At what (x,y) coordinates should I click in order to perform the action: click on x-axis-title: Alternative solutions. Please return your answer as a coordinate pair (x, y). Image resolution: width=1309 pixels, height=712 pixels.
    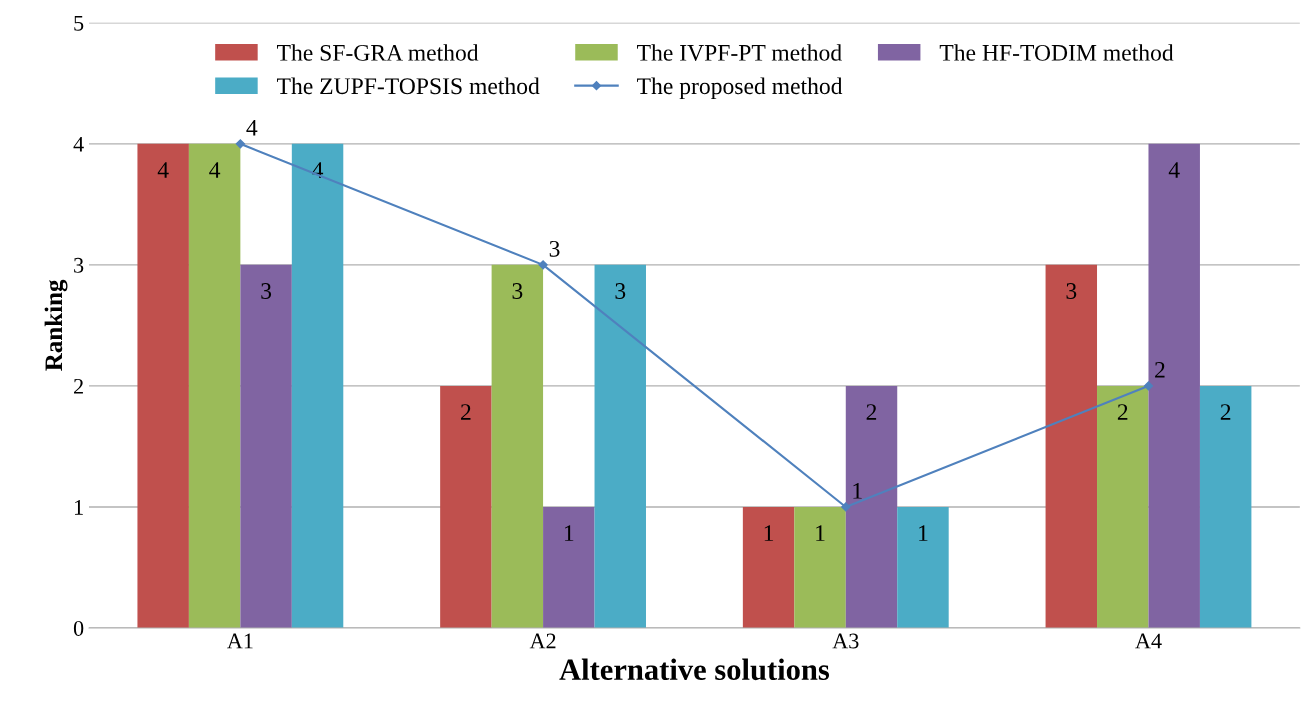
    Looking at the image, I should click on (694, 669).